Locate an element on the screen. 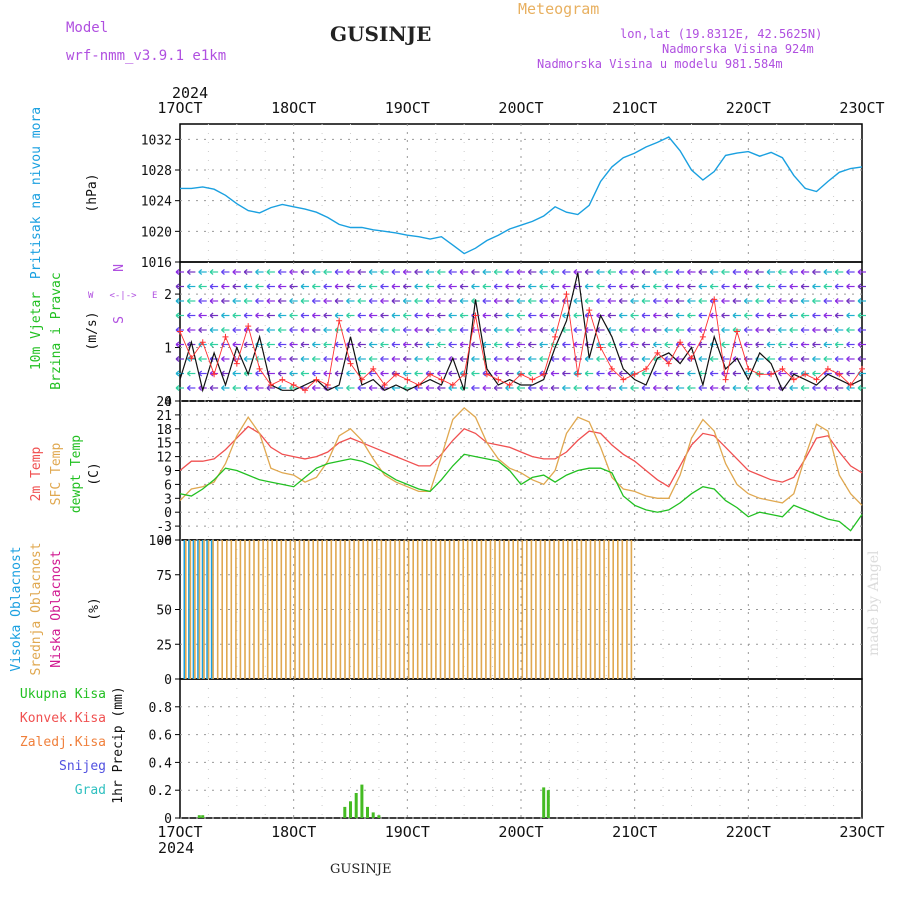 Image resolution: width=900 pixels, height=900 pixels. model-name: wrf-nmm_v3.9.1 e1km is located at coordinates (146, 56).